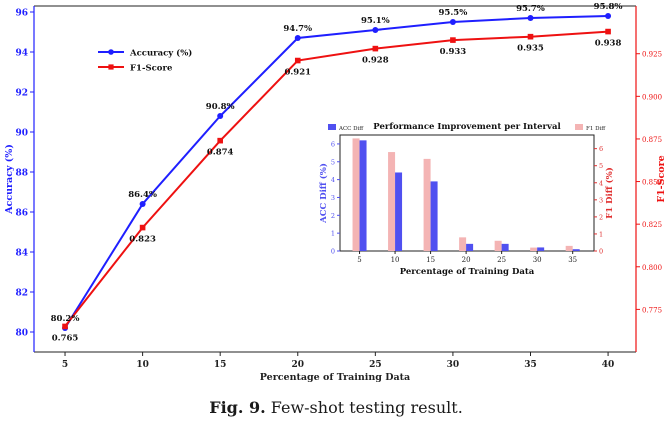 This screenshot has height=426, width=672. What do you see at coordinates (608, 44) in the screenshot?
I see `f1-score-value-label: 0.938` at bounding box center [608, 44].